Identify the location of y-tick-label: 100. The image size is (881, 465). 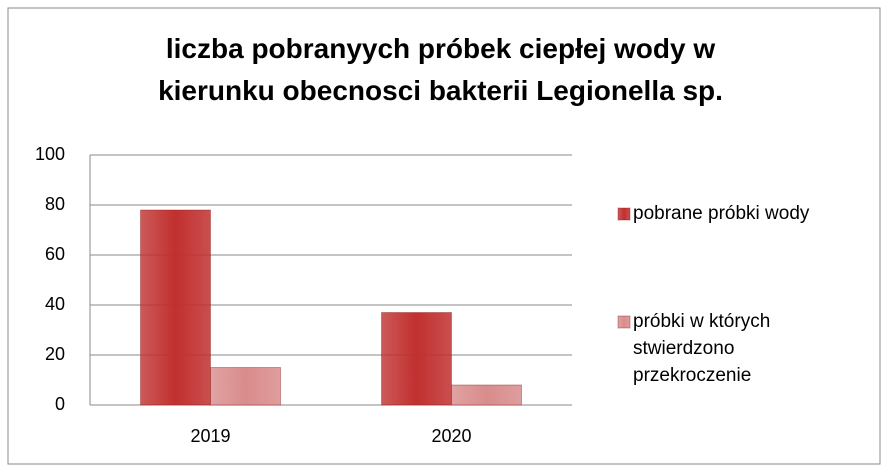
(50, 154).